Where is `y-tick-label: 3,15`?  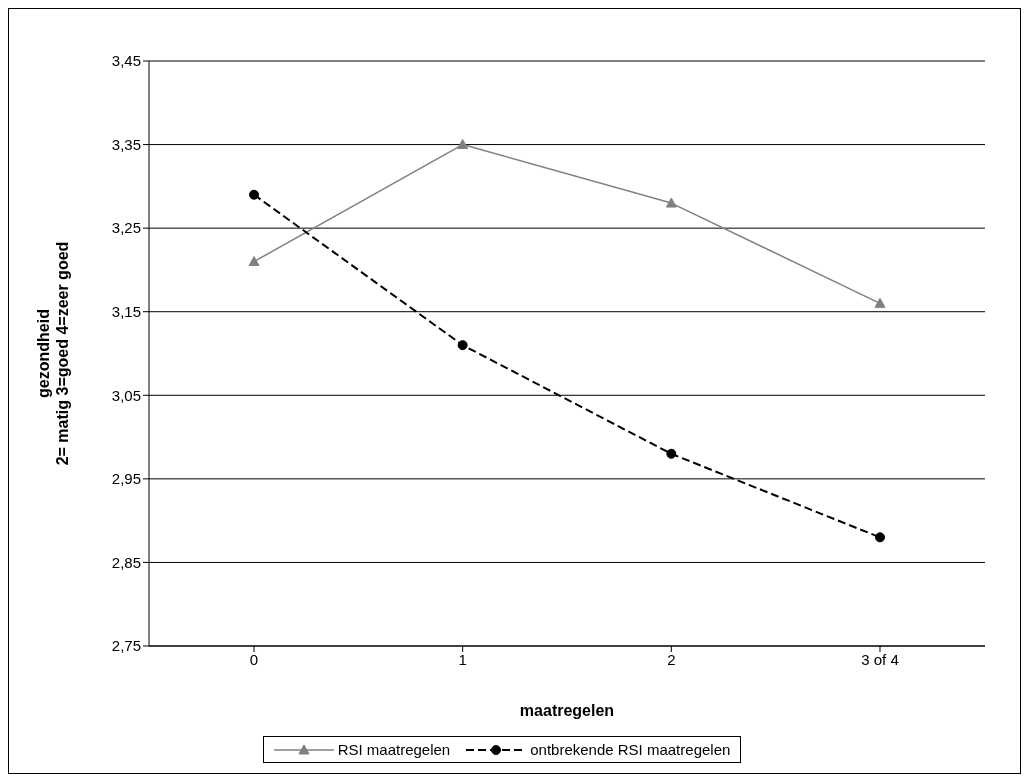 y-tick-label: 3,15 is located at coordinates (126, 312).